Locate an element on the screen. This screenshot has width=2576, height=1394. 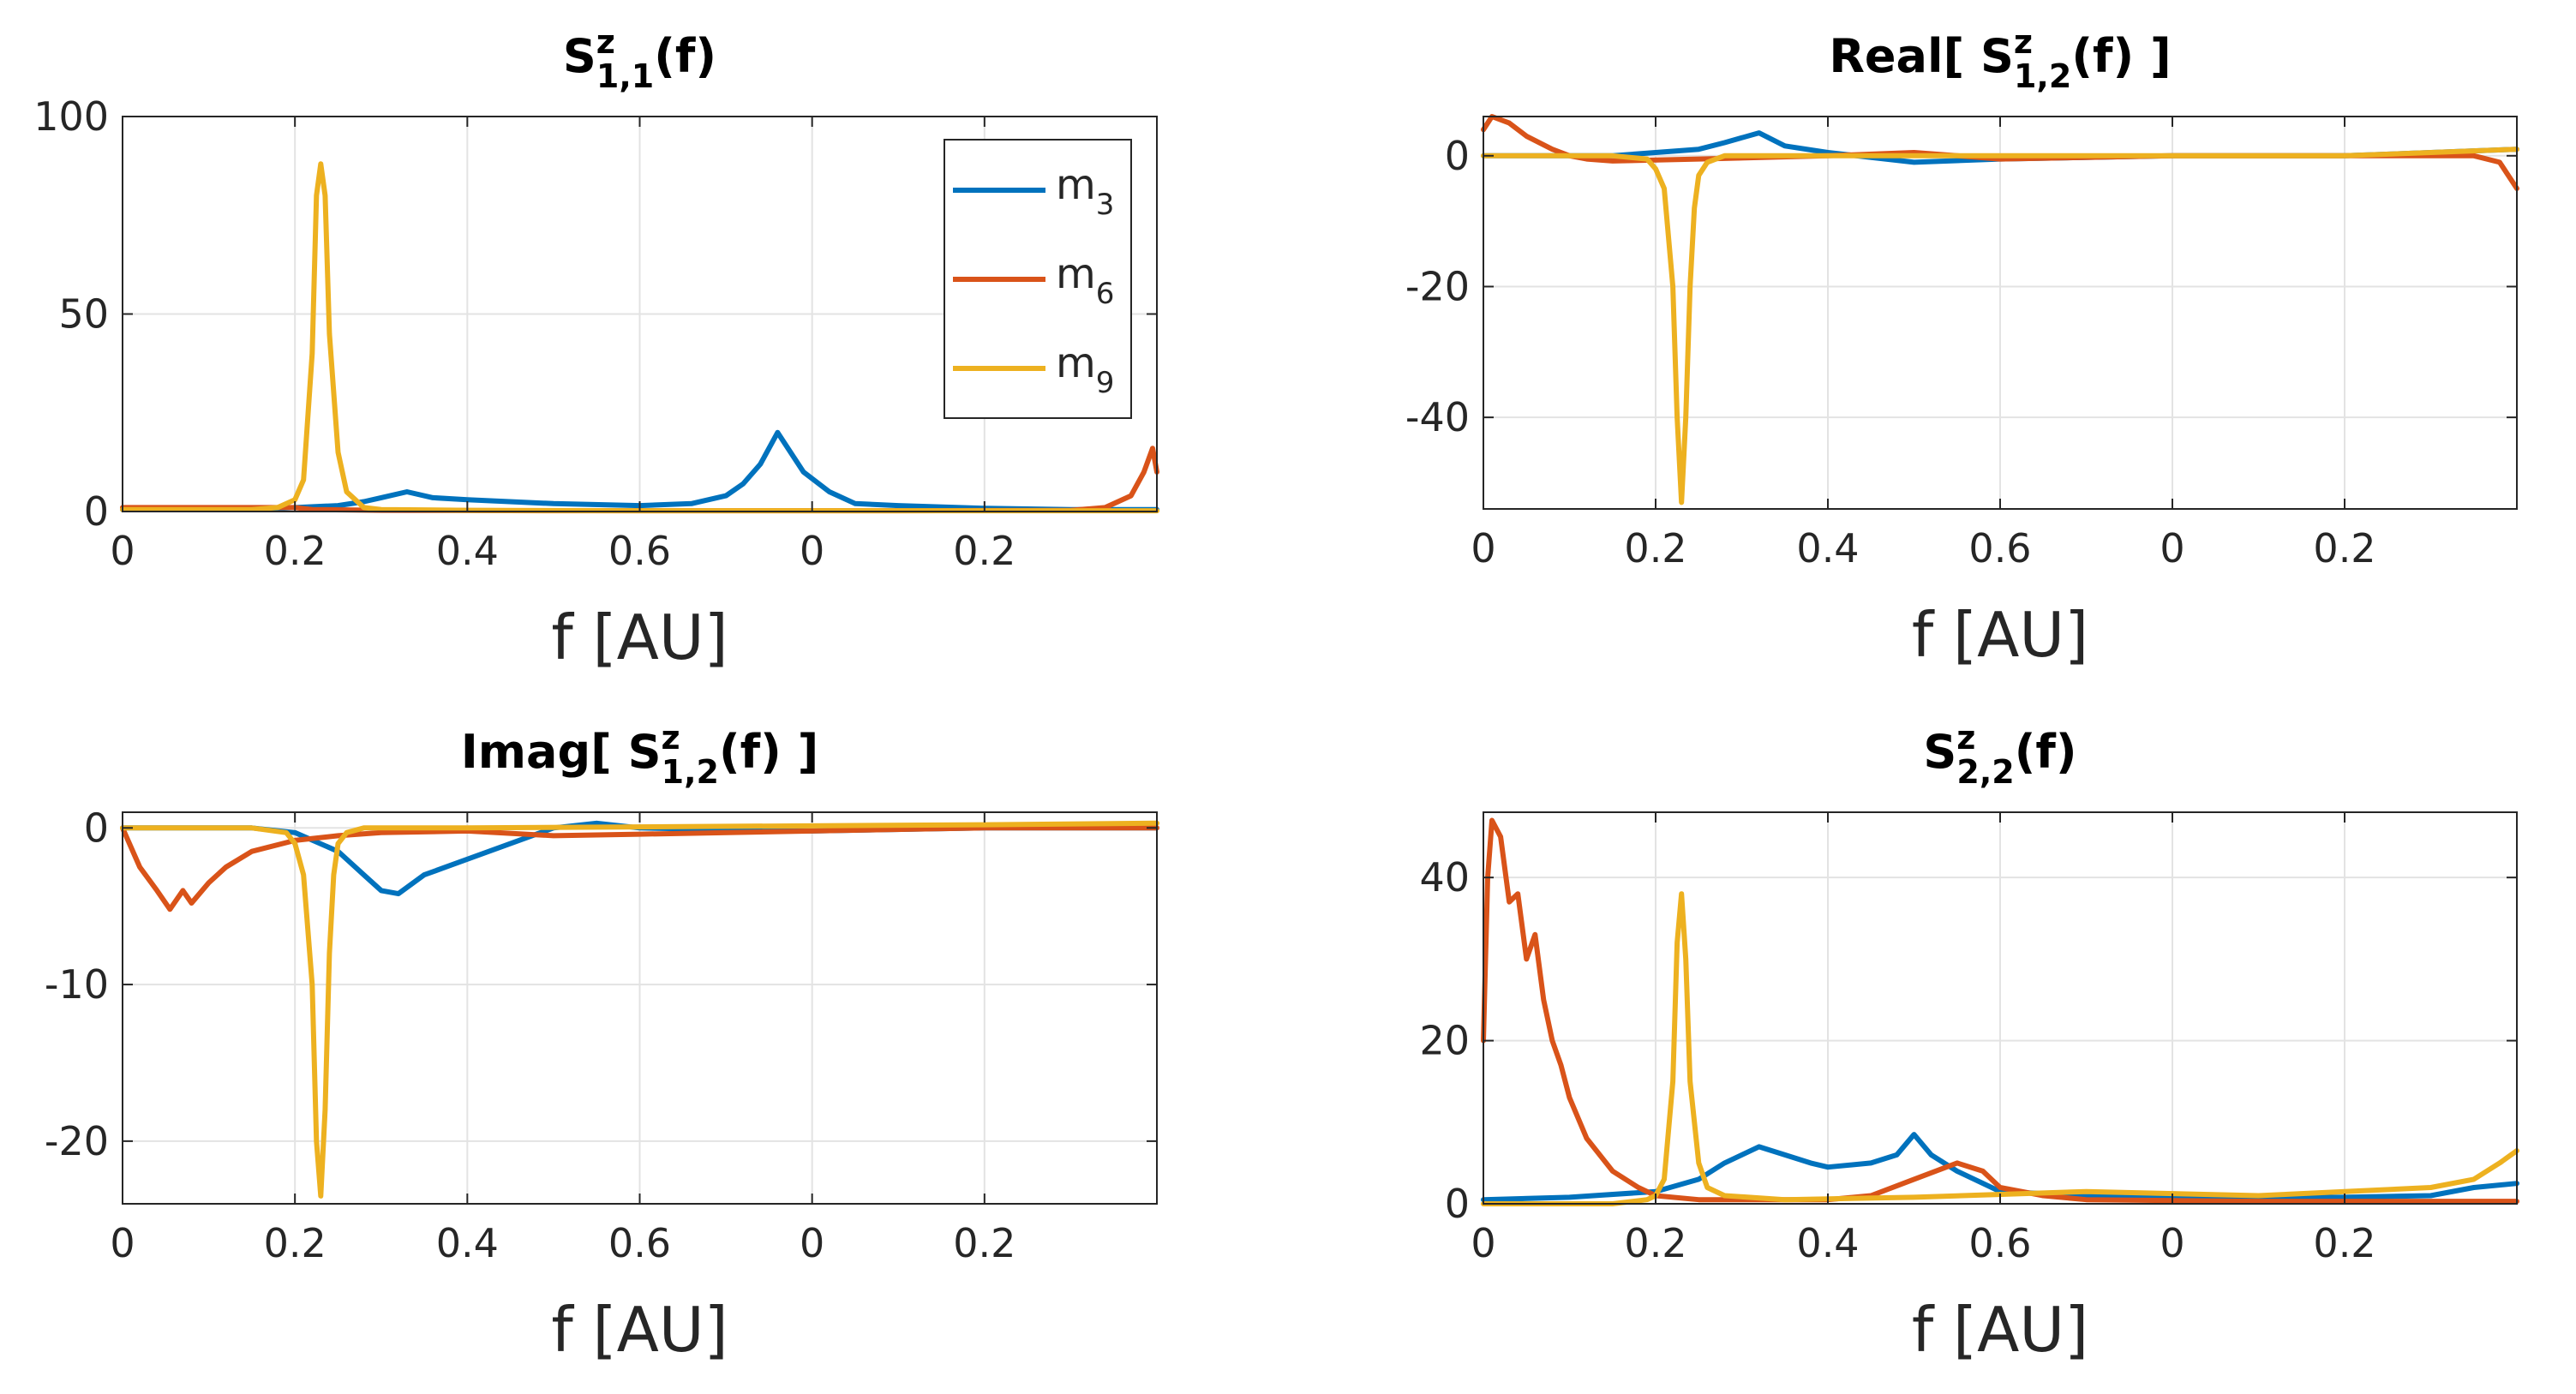
ticks: 0 0.2 0.4 0.6 0 0.2 -20 -10 0 is located at coordinates (601, 1036).